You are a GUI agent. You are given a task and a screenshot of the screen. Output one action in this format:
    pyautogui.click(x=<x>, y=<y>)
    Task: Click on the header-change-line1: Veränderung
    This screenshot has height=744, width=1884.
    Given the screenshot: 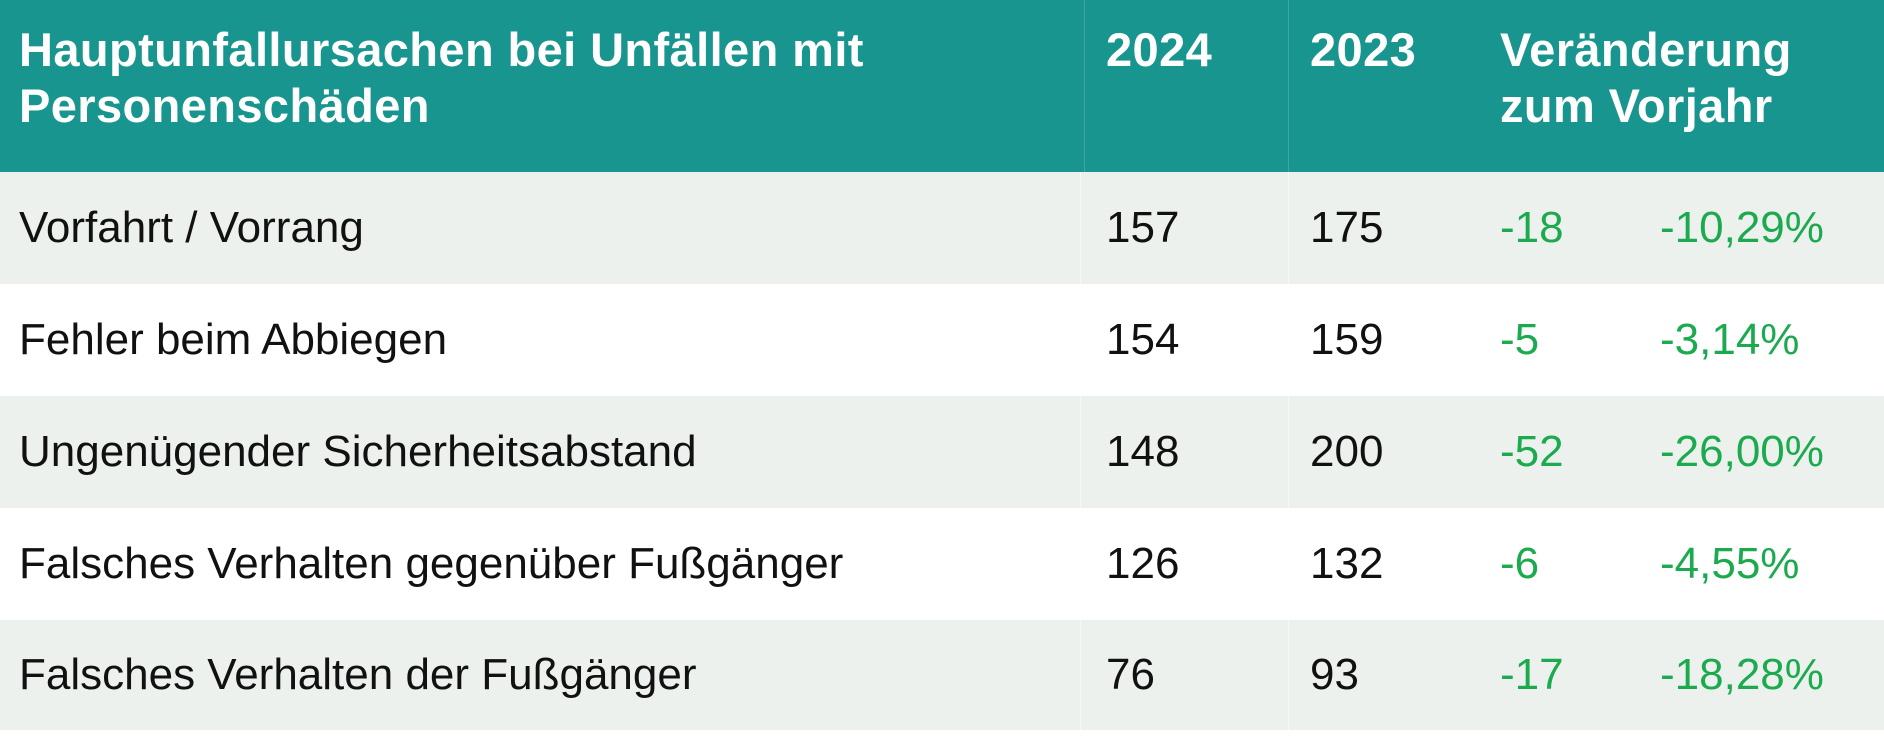 What is the action you would take?
    pyautogui.click(x=1646, y=49)
    